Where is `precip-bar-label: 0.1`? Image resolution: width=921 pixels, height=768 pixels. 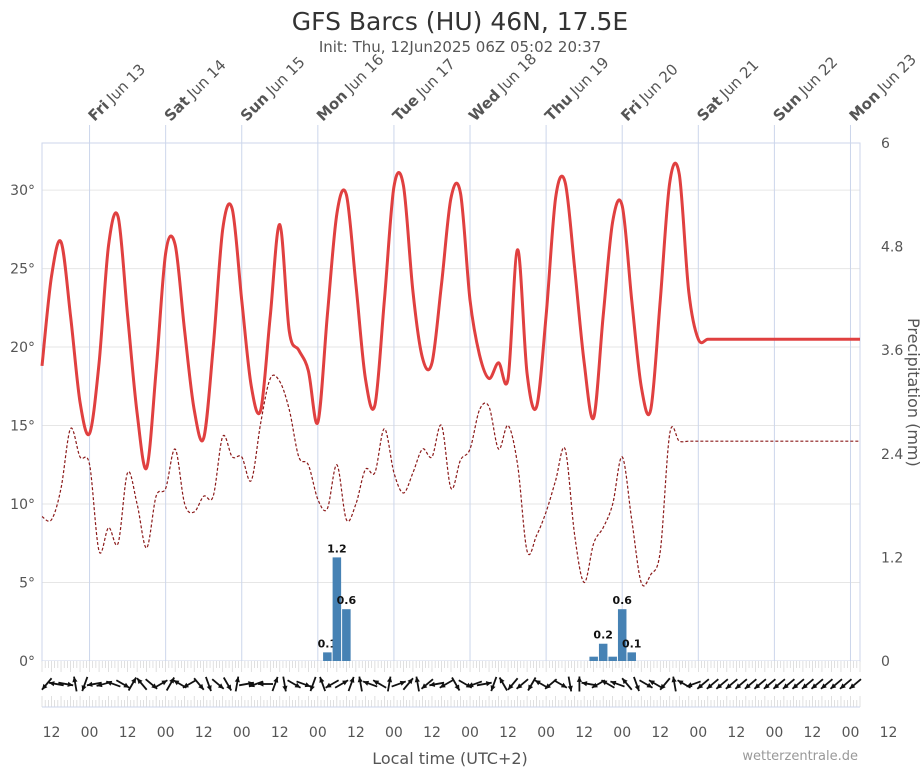
precip-bar-label: 0.1 is located at coordinates (632, 643).